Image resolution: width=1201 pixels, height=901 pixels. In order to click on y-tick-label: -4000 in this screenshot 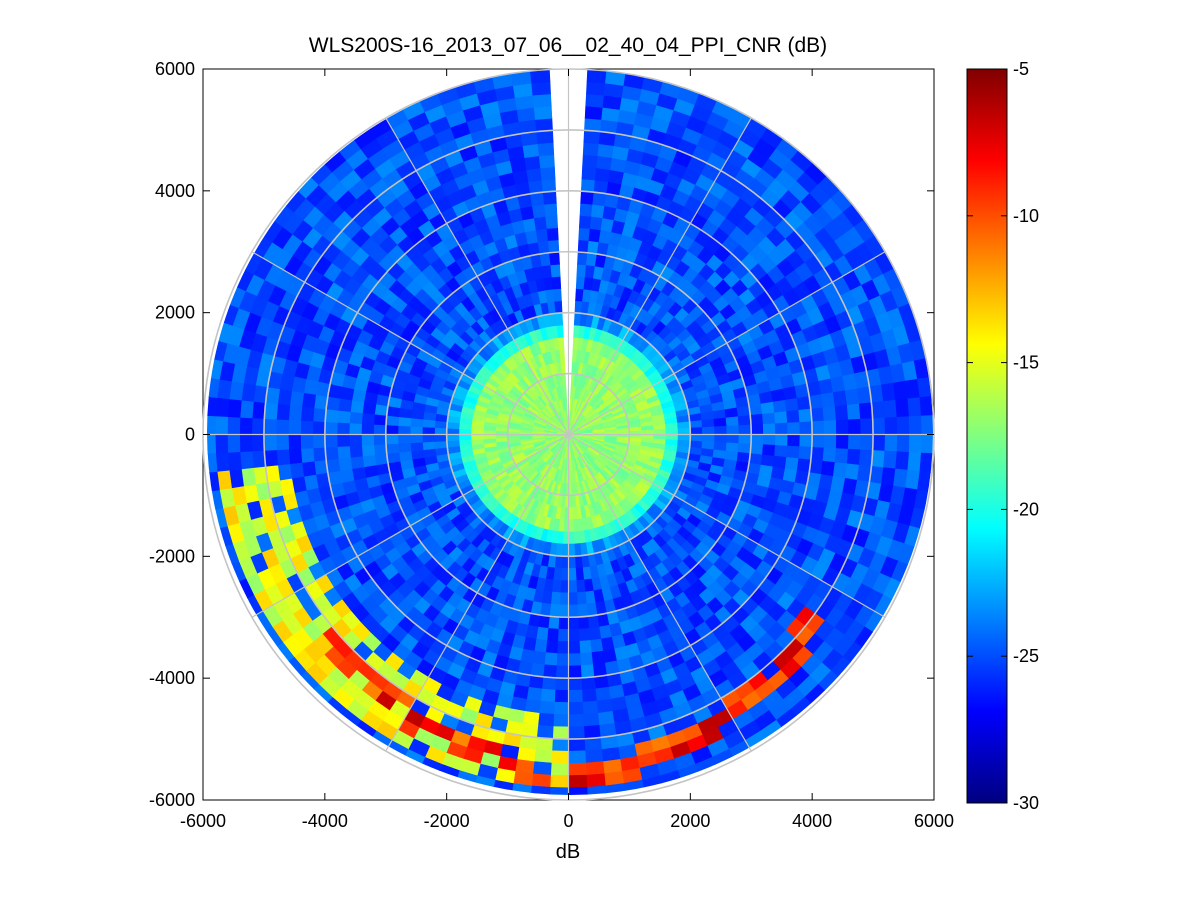, I will do `click(172, 678)`.